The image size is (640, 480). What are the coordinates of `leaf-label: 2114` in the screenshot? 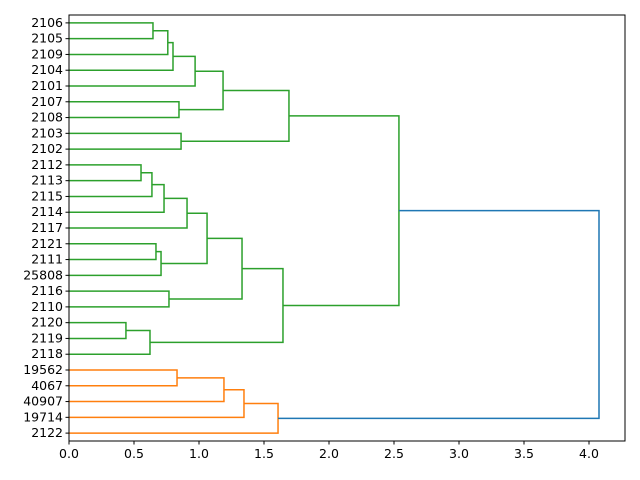 It's located at (47, 211).